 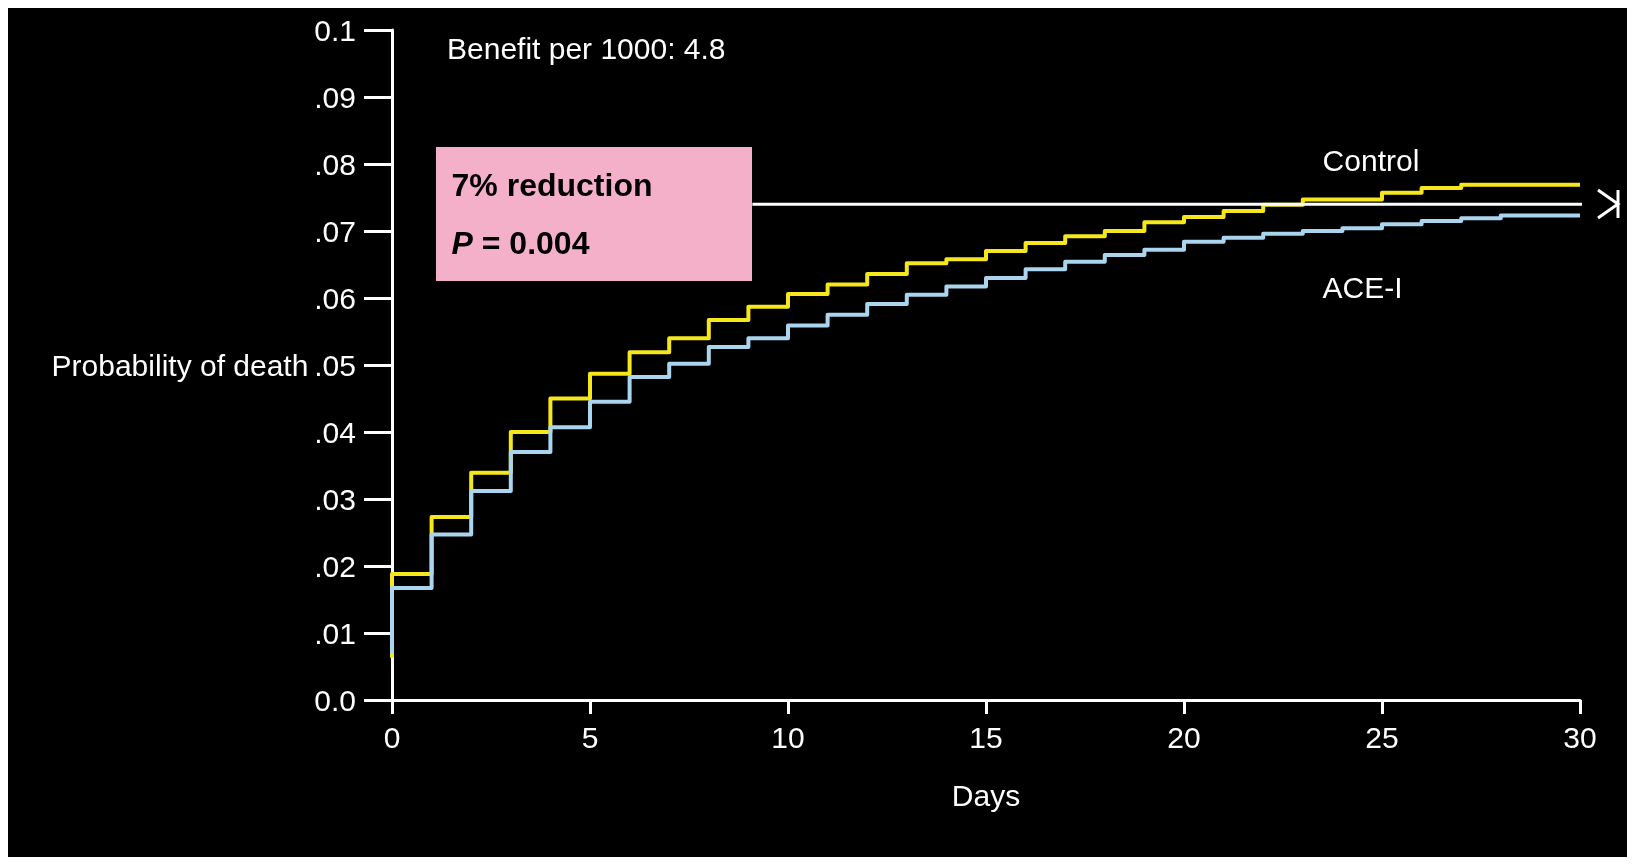 I want to click on x-tick-label: 30, so click(x=1580, y=737).